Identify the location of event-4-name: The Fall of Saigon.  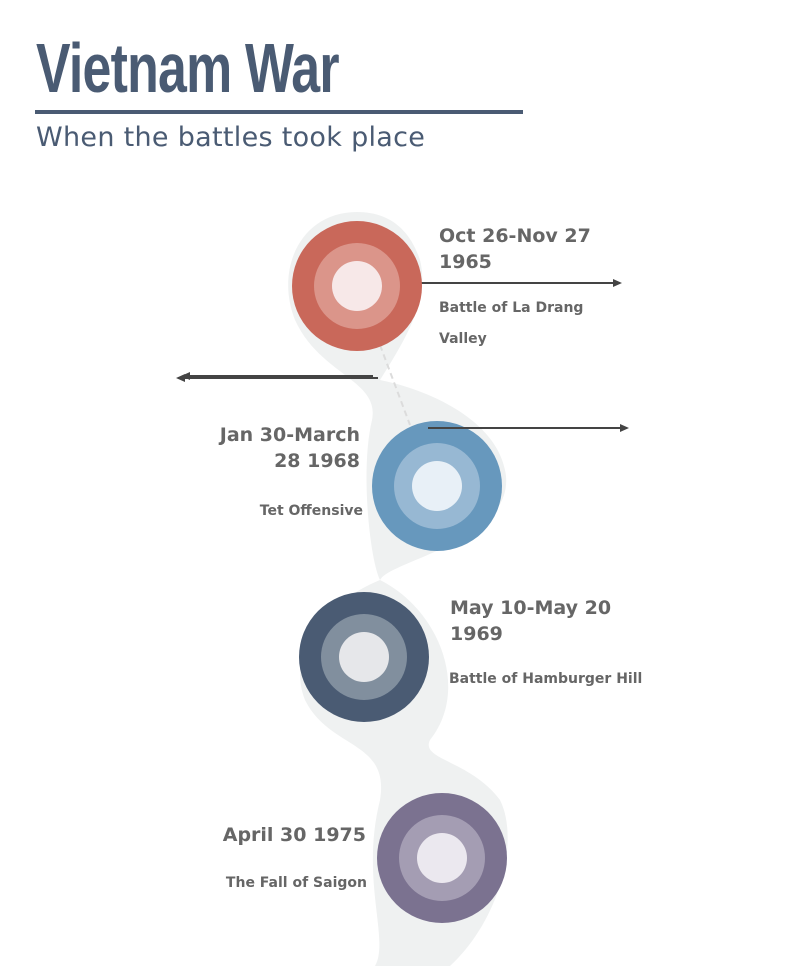
(296, 883).